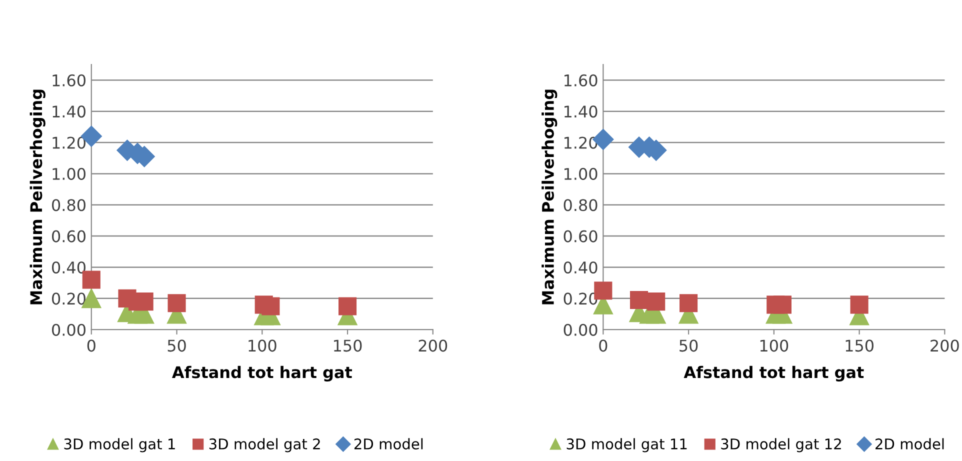 The image size is (962, 461). Describe the element at coordinates (264, 445) in the screenshot. I see `legend-label: 3D model gat 2` at that location.